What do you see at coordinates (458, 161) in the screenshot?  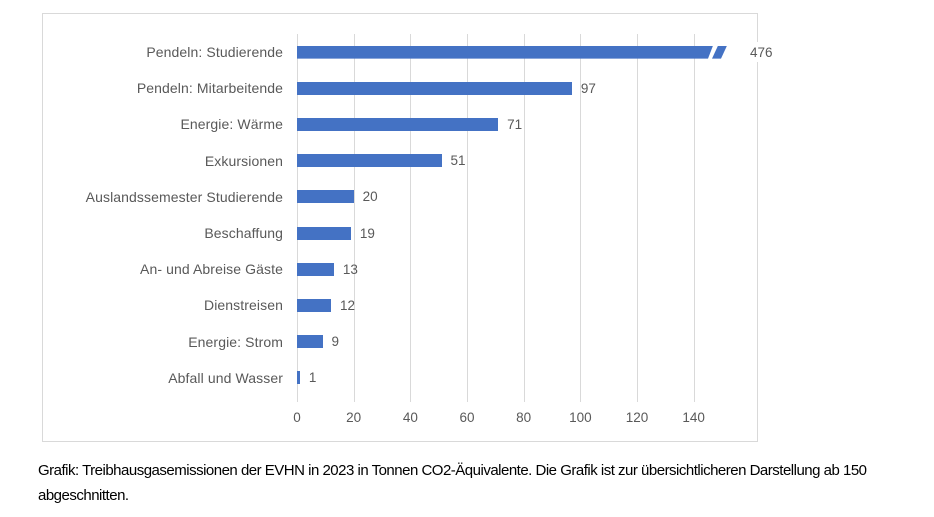 I see `value-label: 51` at bounding box center [458, 161].